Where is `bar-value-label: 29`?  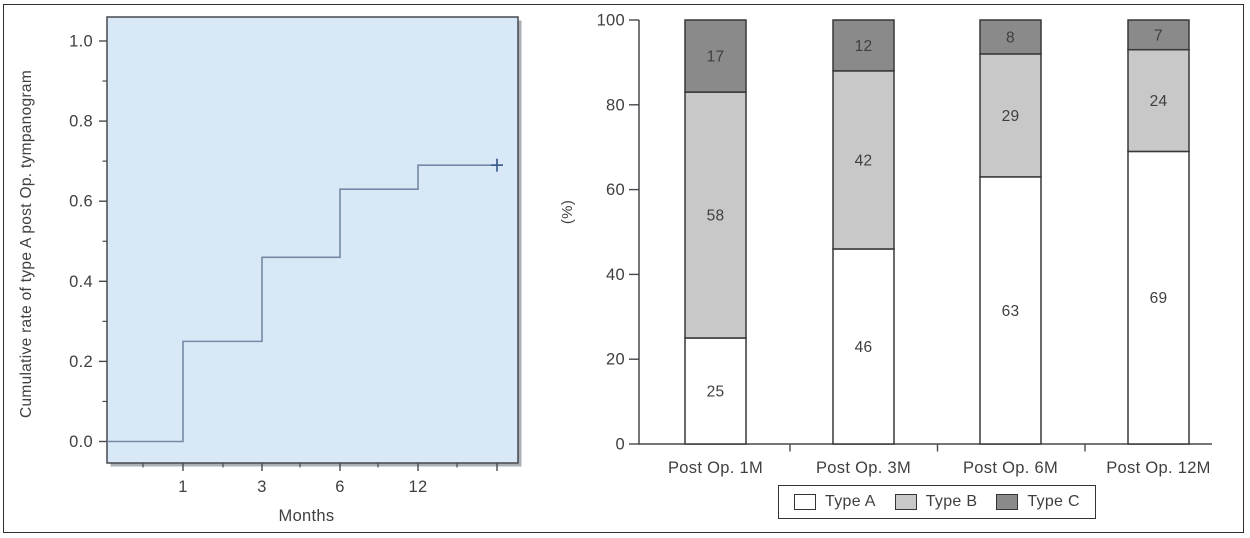 bar-value-label: 29 is located at coordinates (1011, 116).